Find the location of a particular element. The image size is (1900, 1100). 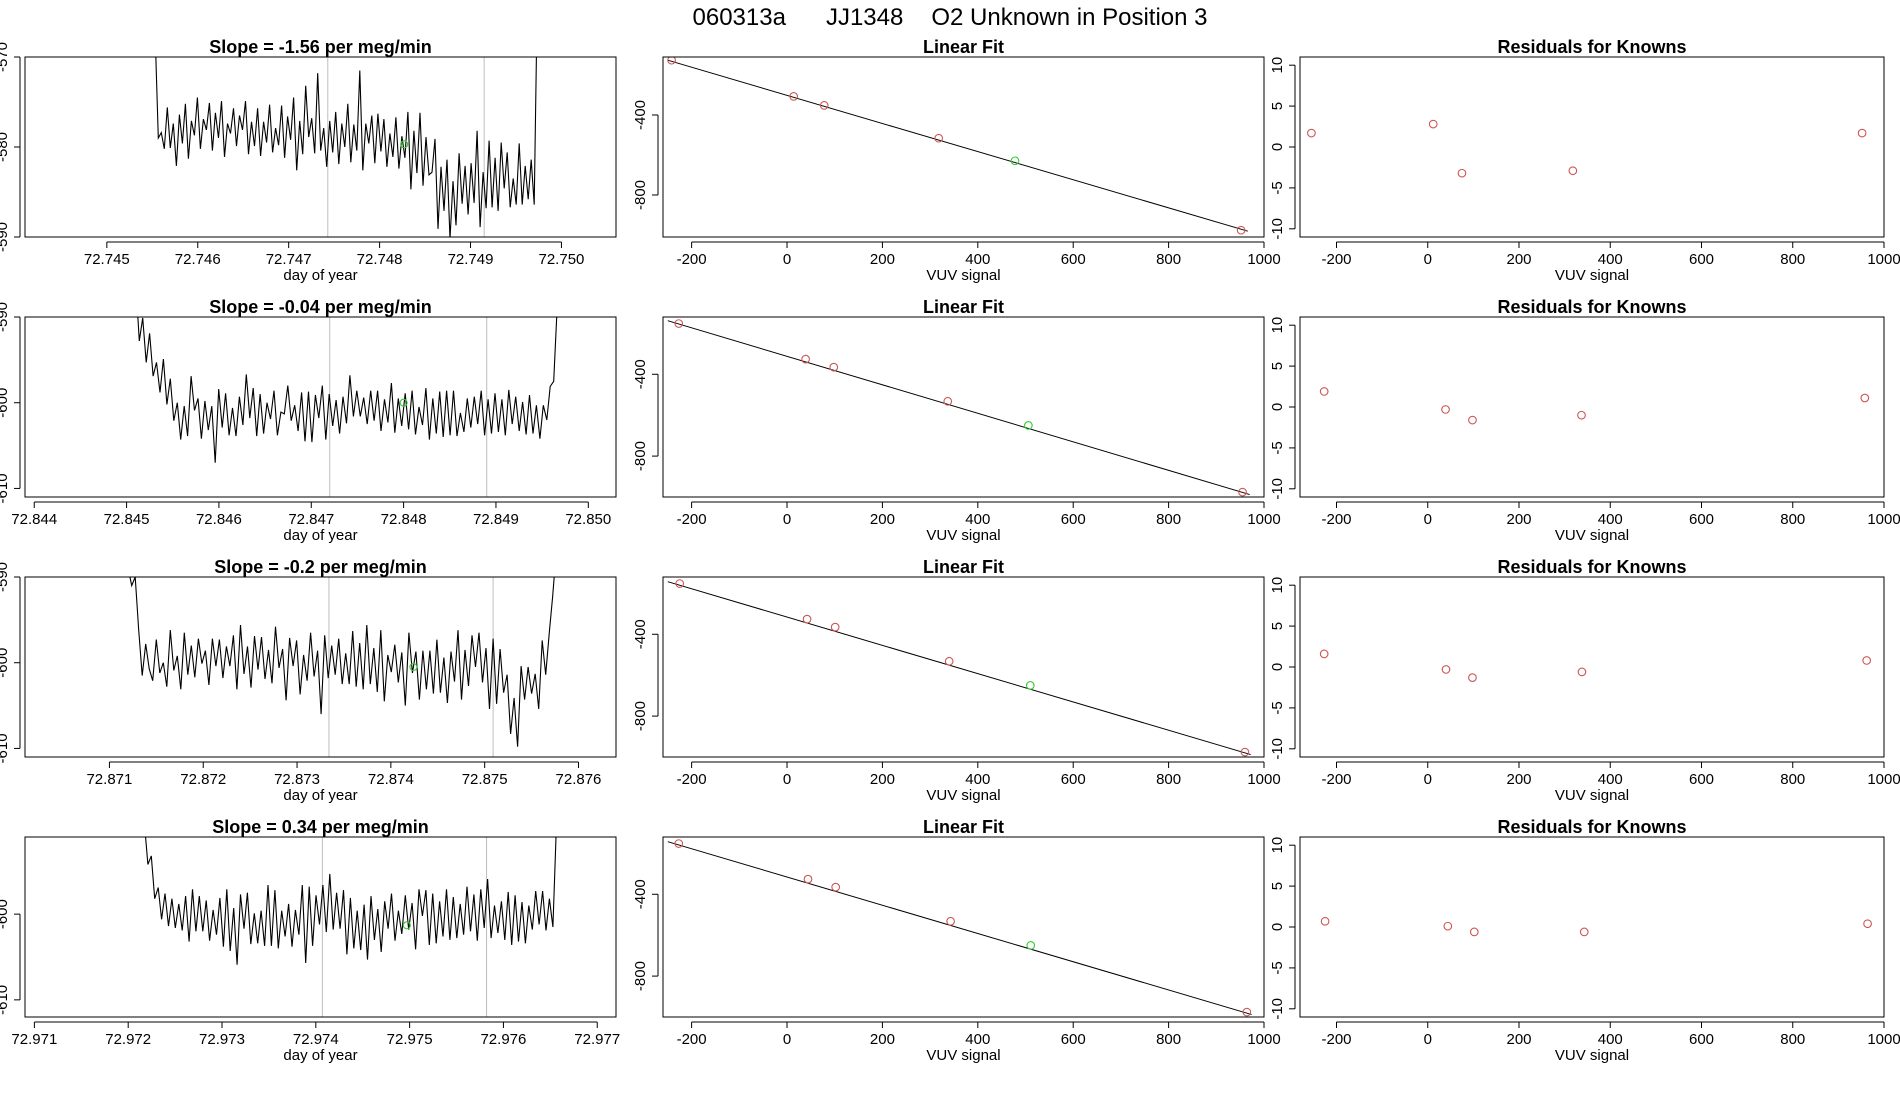

y-tick-label: -400 is located at coordinates (640, 115).